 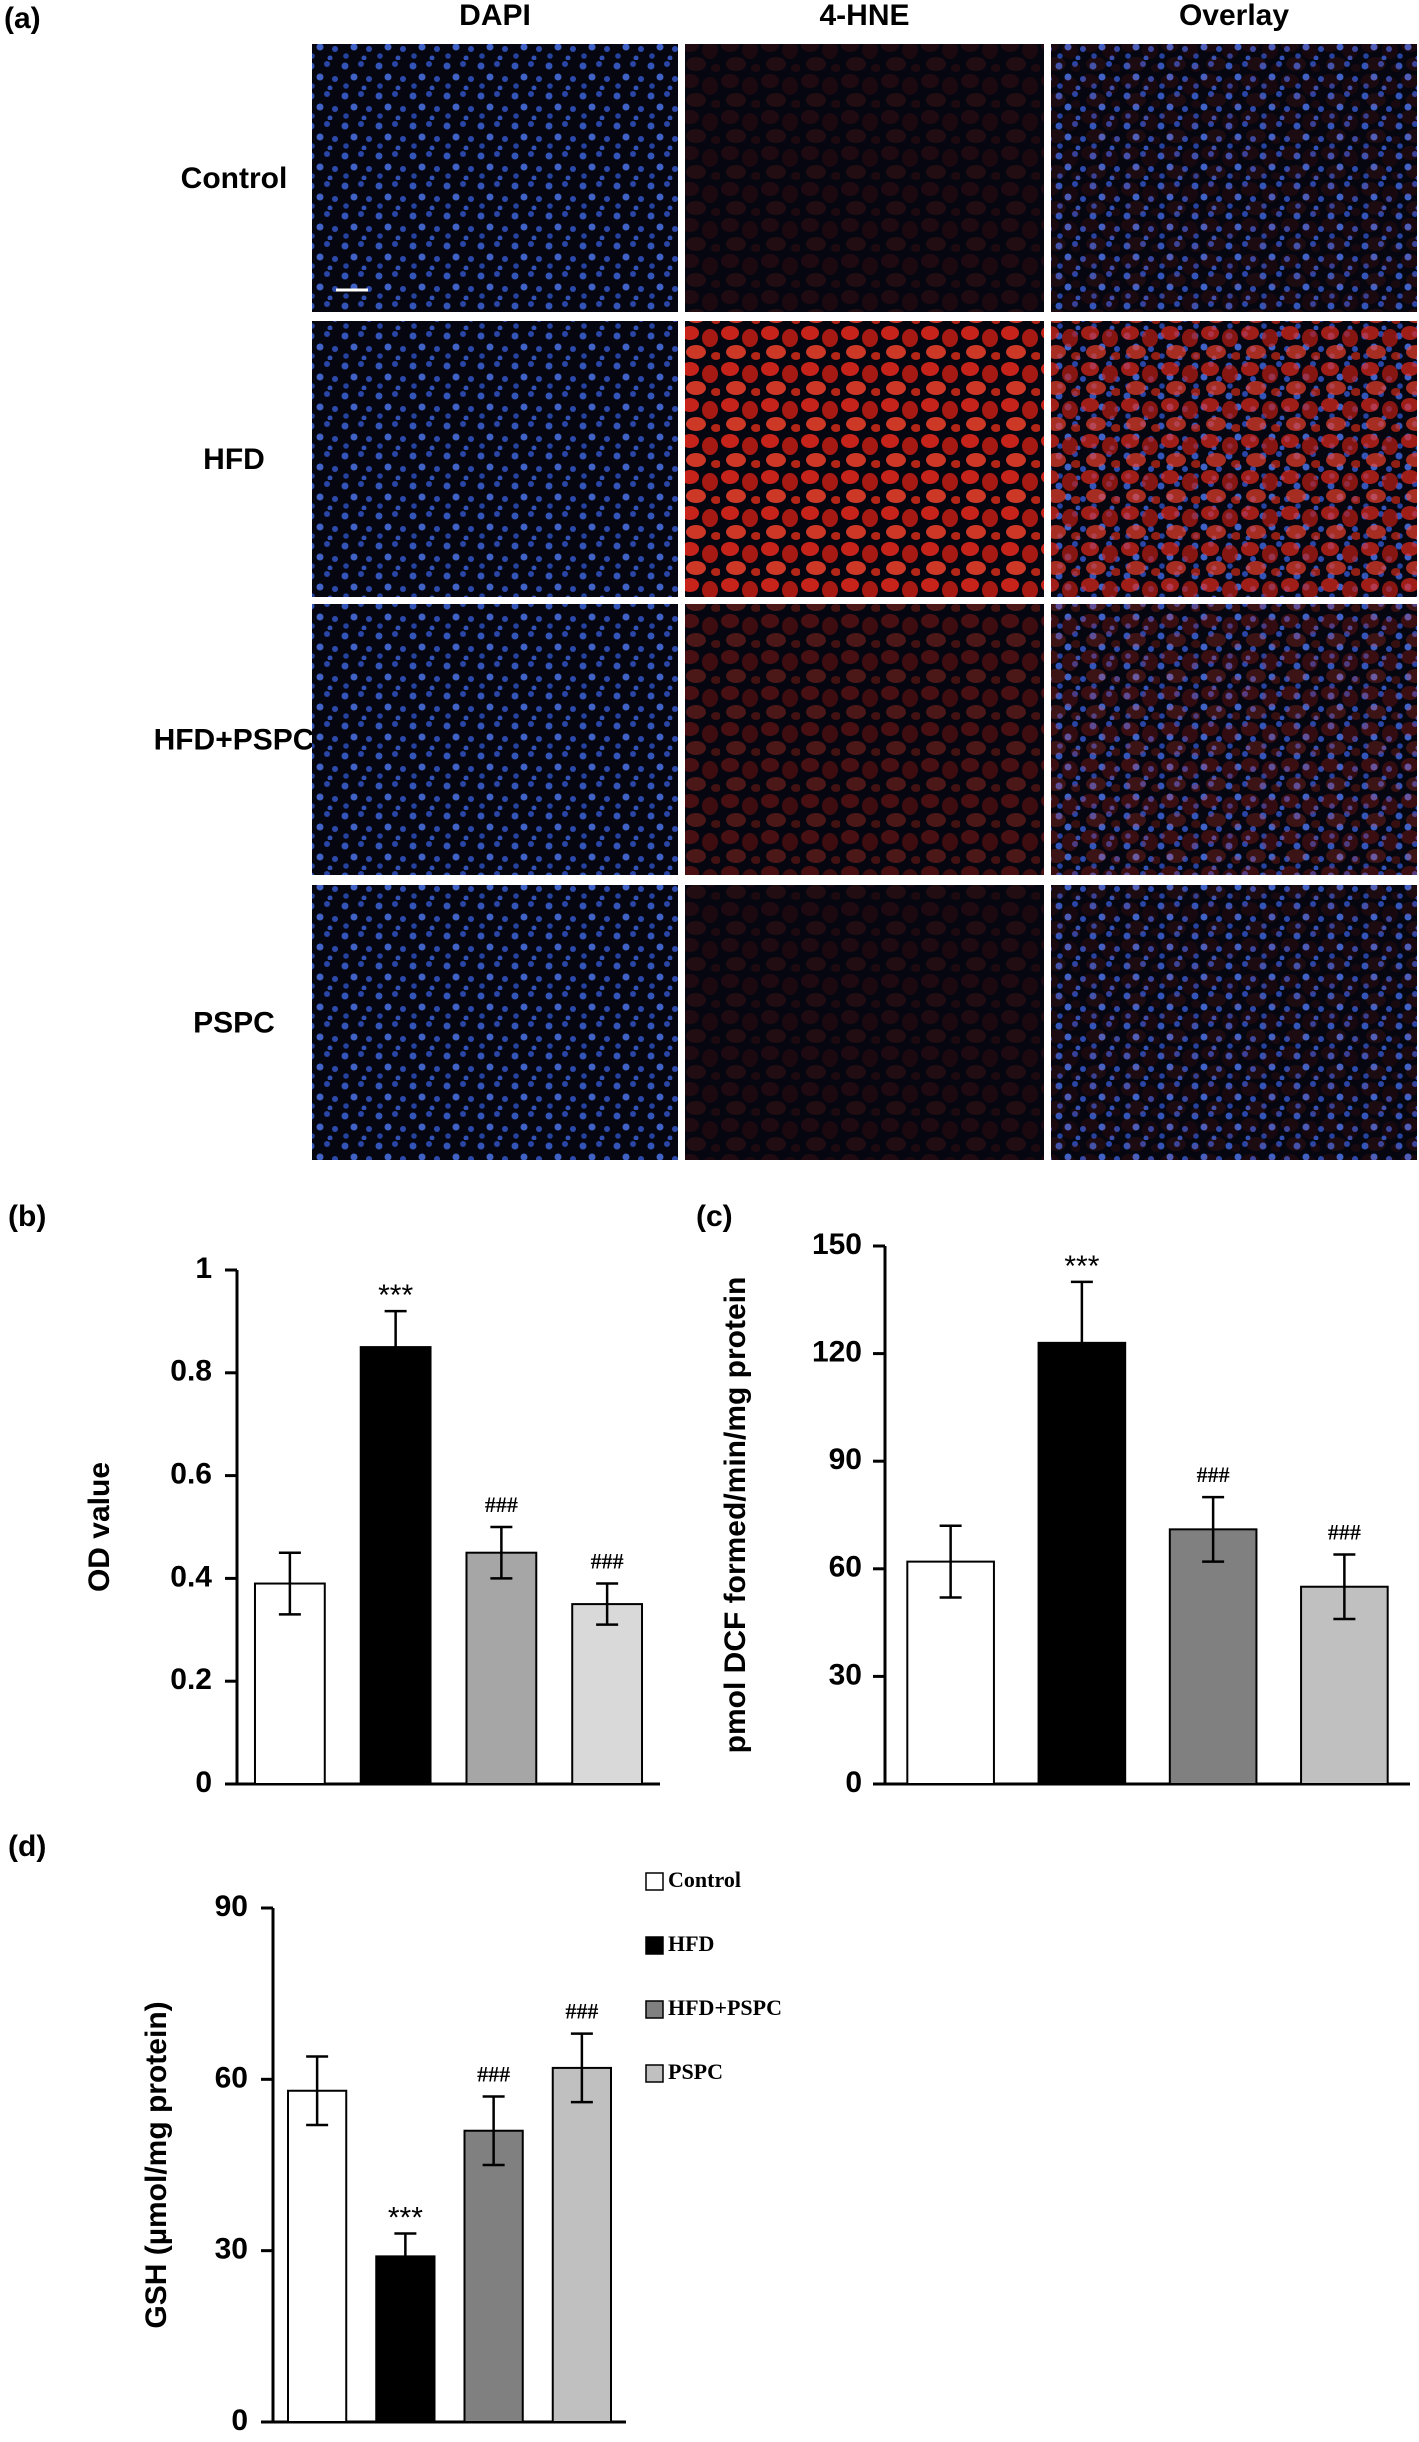 What do you see at coordinates (234, 1022) in the screenshot?
I see `row-label: PSPC` at bounding box center [234, 1022].